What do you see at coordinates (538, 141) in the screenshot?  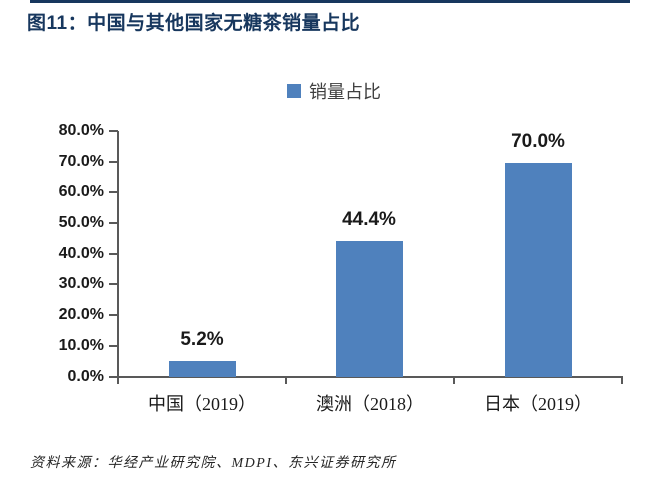 I see `bar-value-label: 70.0%` at bounding box center [538, 141].